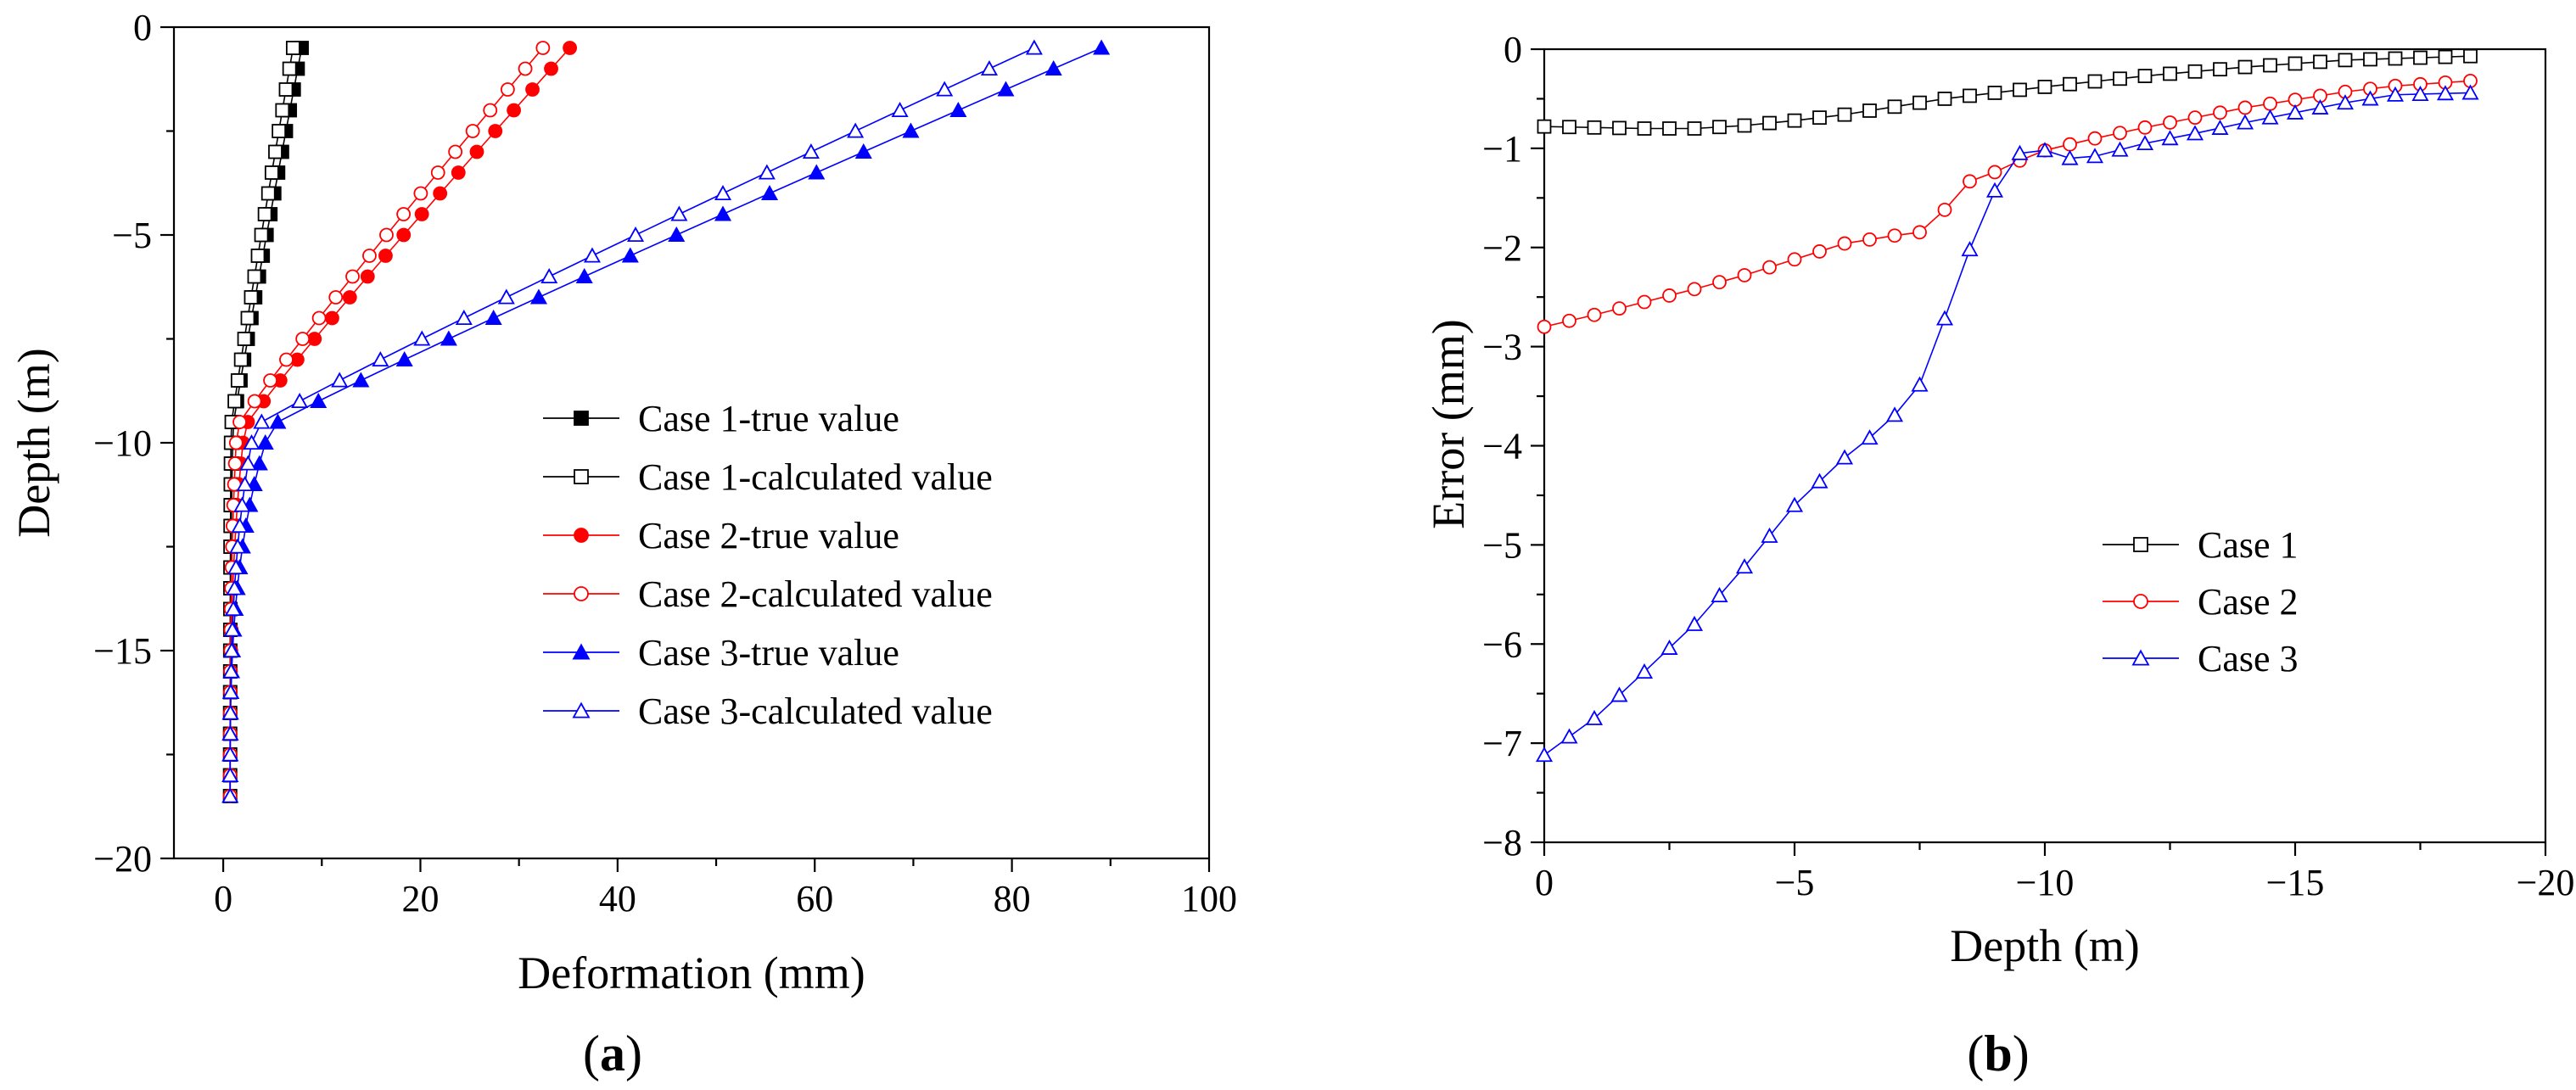 Image resolution: width=2576 pixels, height=1090 pixels. Describe the element at coordinates (223, 899) in the screenshot. I see `a-x-tick-label: 0` at that location.